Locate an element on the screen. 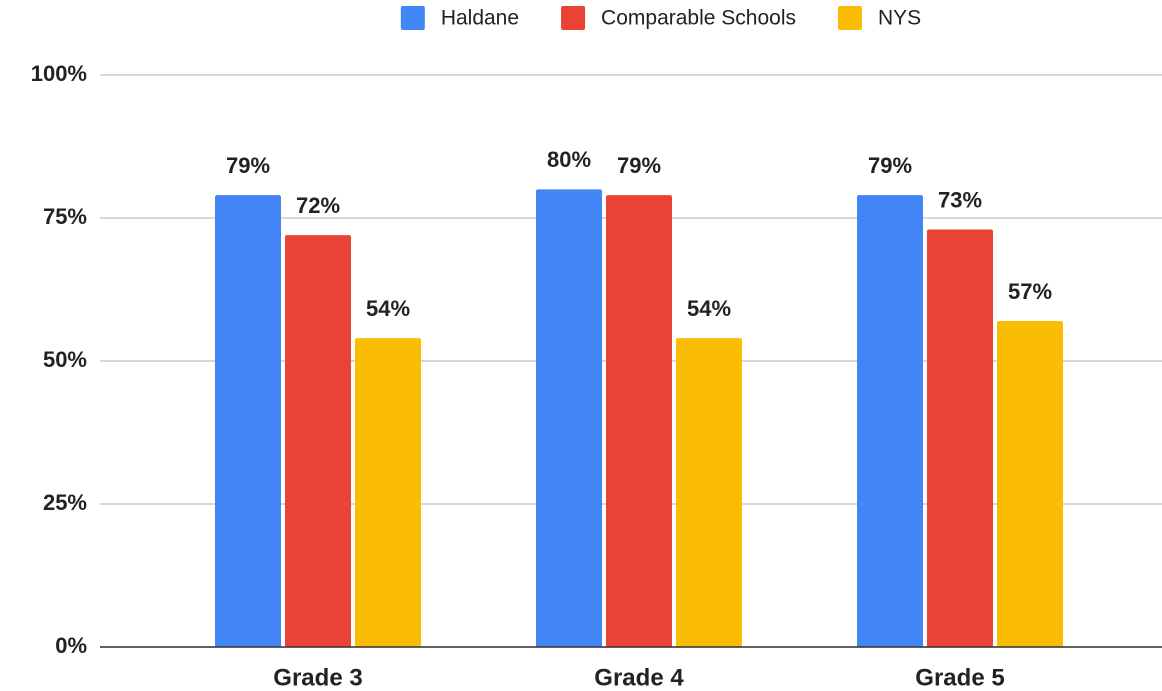 The height and width of the screenshot is (691, 1162). y-tick-label: 25% is located at coordinates (65, 502).